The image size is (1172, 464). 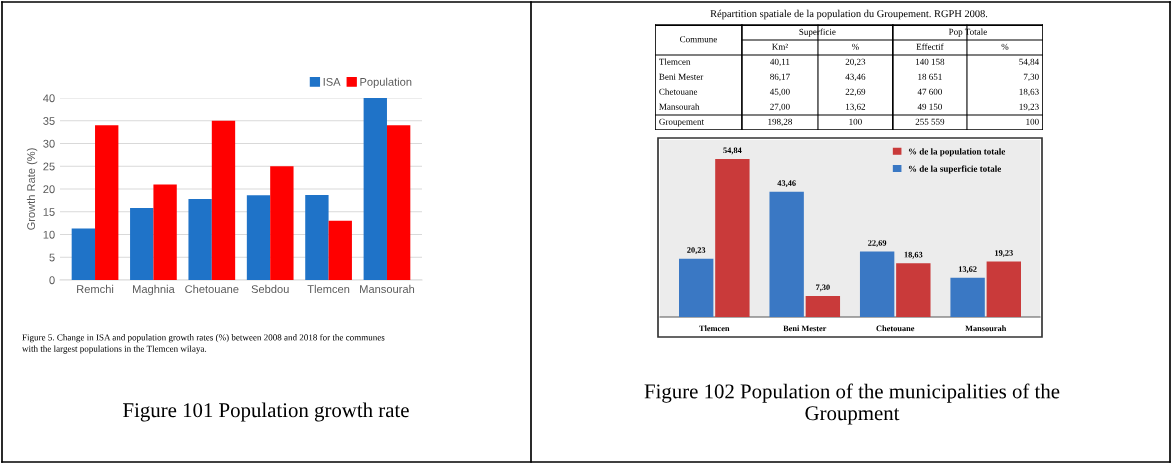 What do you see at coordinates (780, 62) in the screenshot?
I see `text: 40,11` at bounding box center [780, 62].